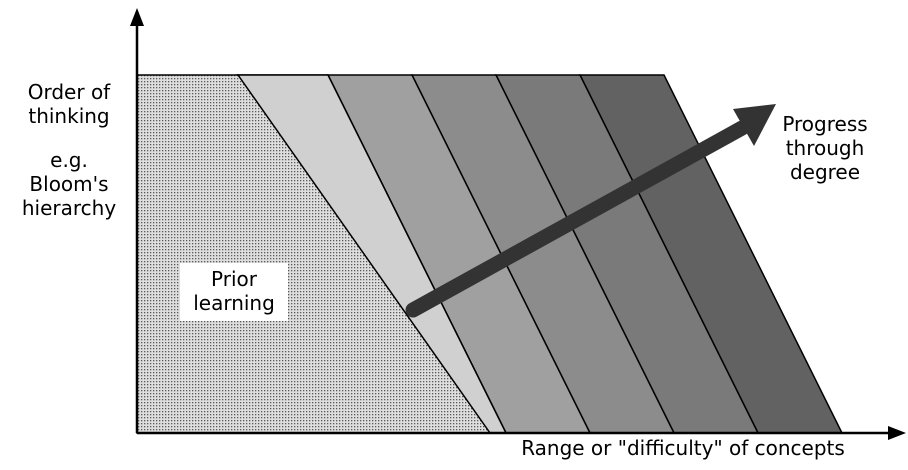  What do you see at coordinates (754, 125) in the screenshot?
I see `progress-arrow-head` at bounding box center [754, 125].